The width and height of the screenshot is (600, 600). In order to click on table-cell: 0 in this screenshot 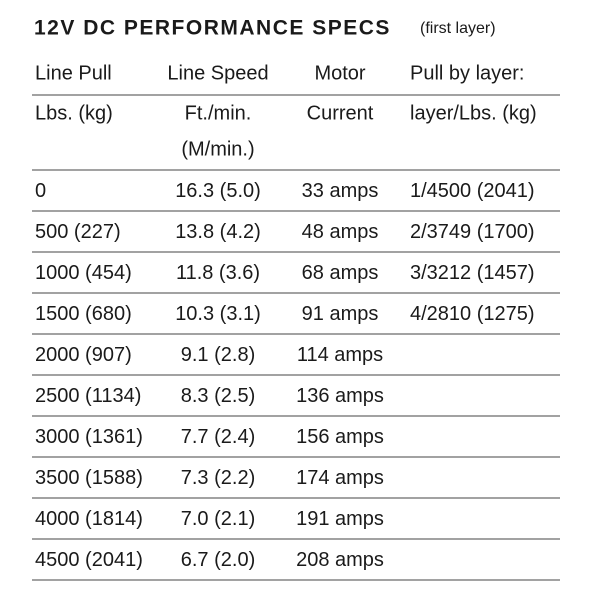, I will do `click(40, 191)`.